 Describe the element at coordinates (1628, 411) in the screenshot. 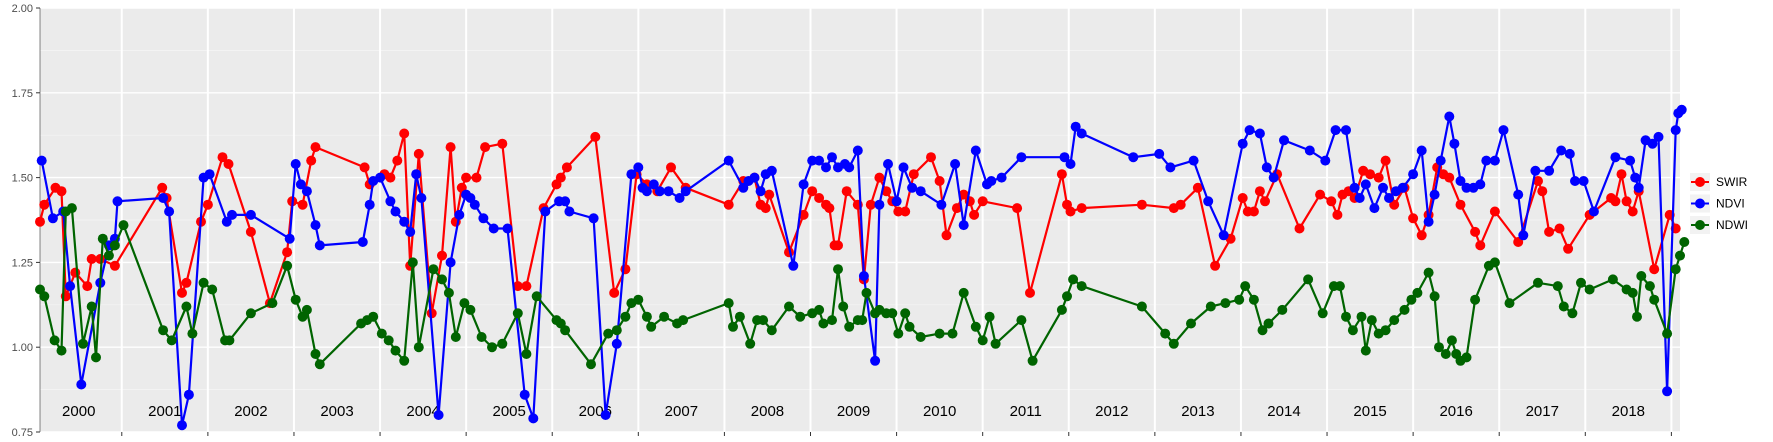

I see `year-label: 2018` at that location.